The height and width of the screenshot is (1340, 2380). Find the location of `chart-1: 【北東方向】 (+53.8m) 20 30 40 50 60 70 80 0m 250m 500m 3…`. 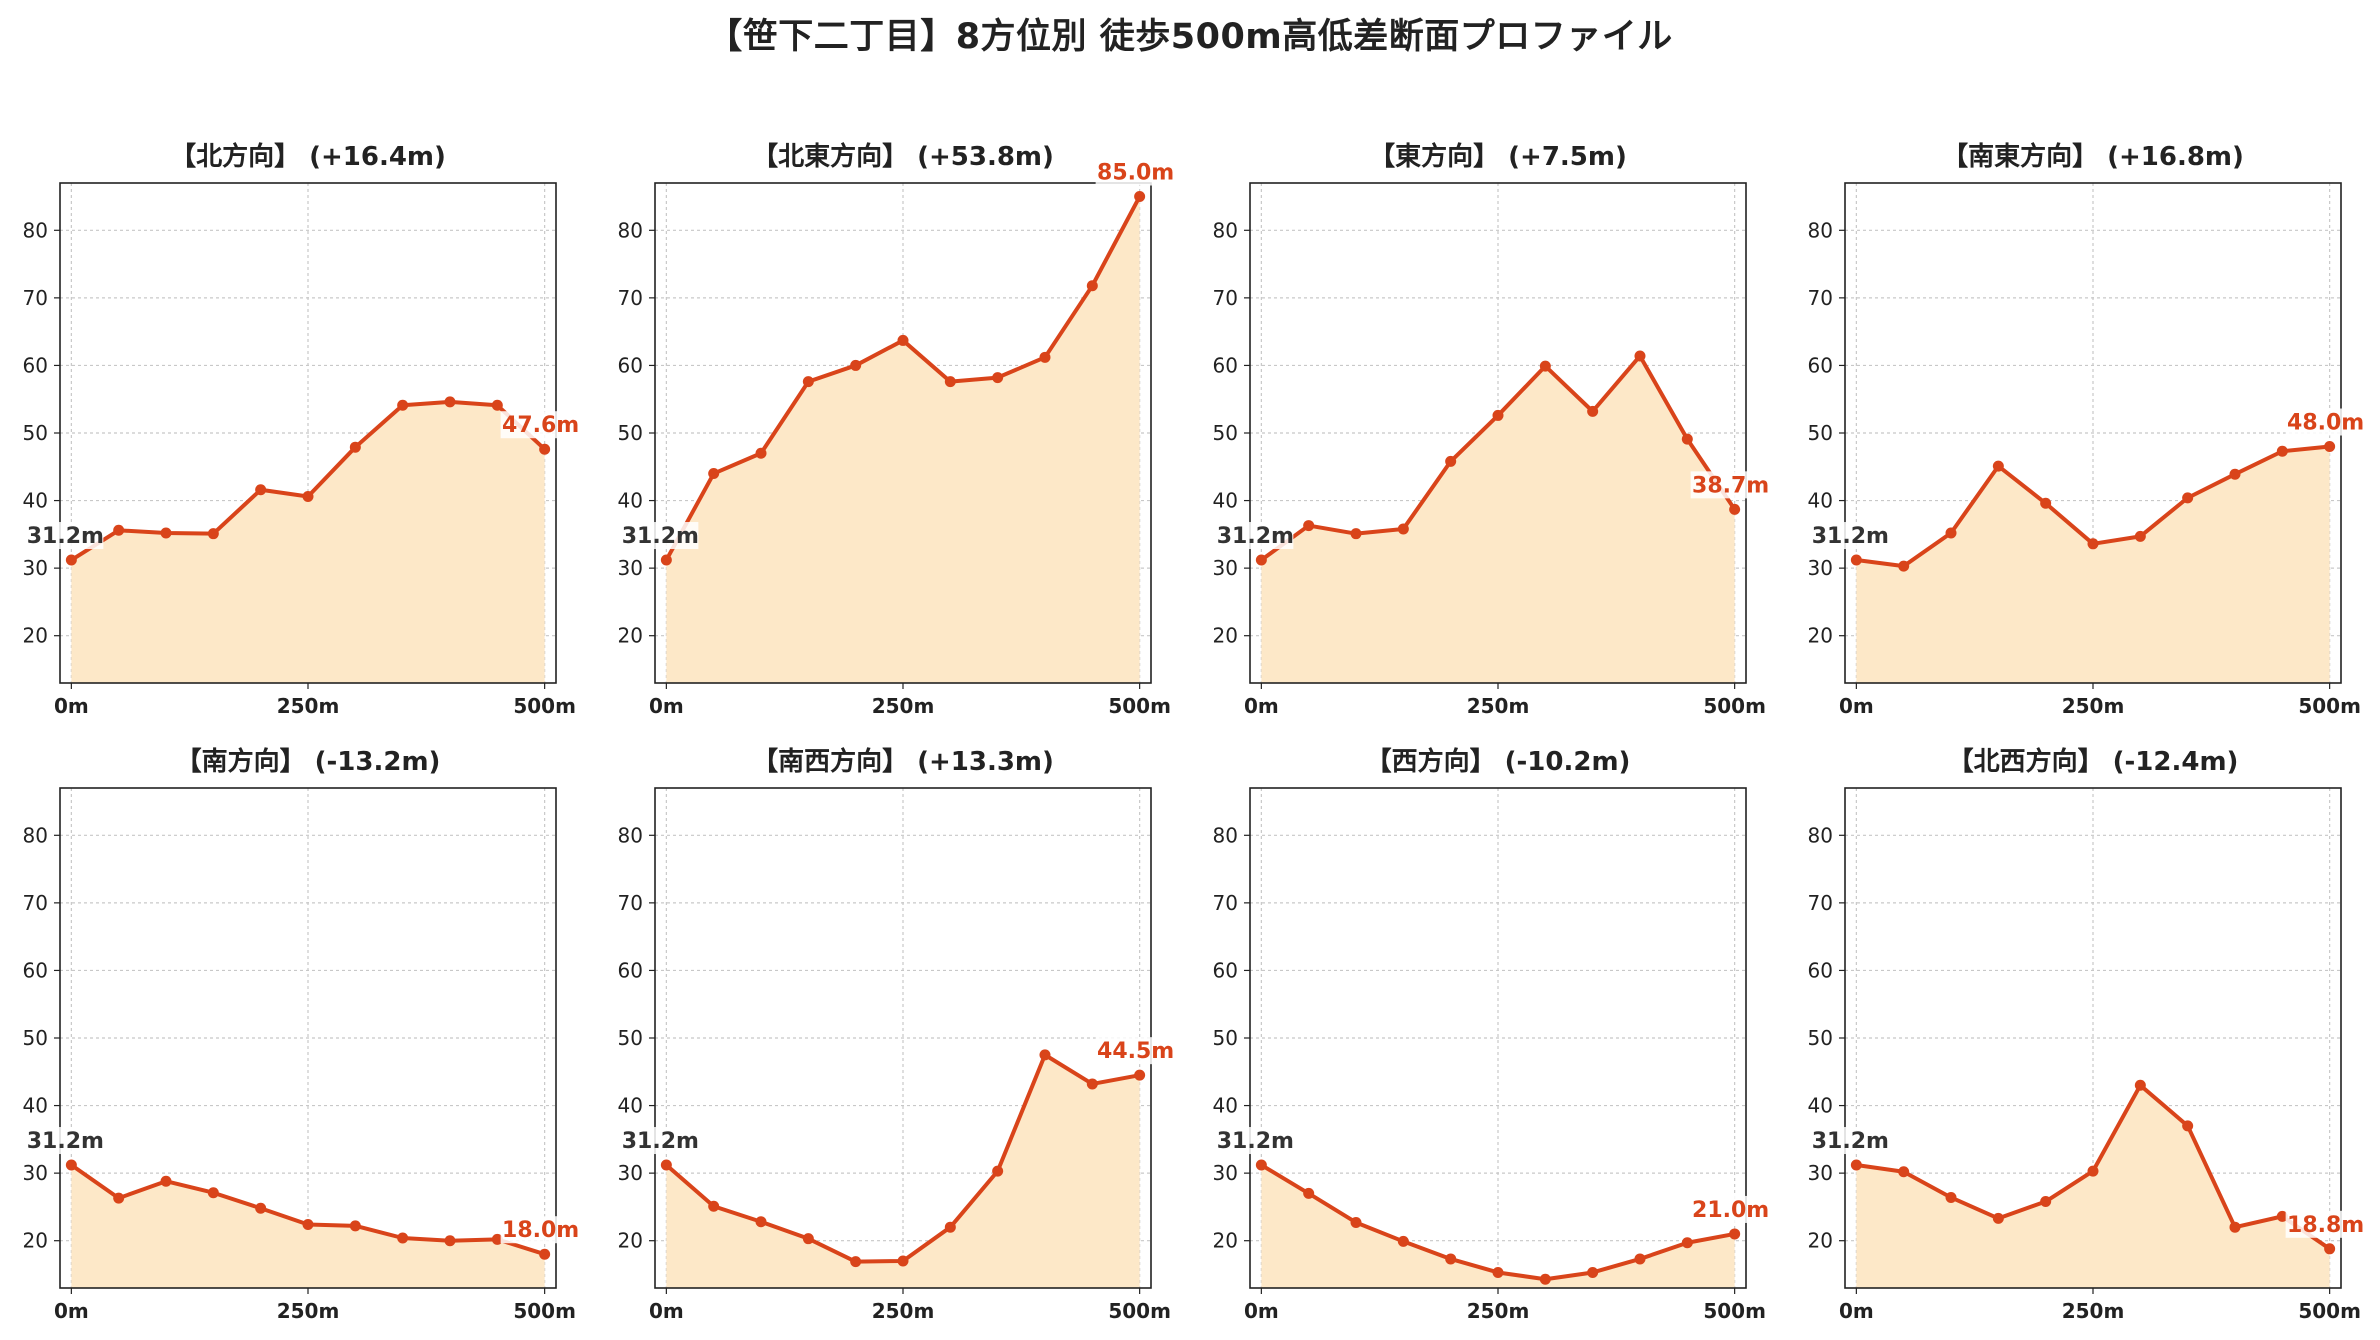

chart-1: 【北東方向】 (+53.8m) 20 30 40 50 60 70 80 0m 250m 500m 3… is located at coordinates (897, 429).